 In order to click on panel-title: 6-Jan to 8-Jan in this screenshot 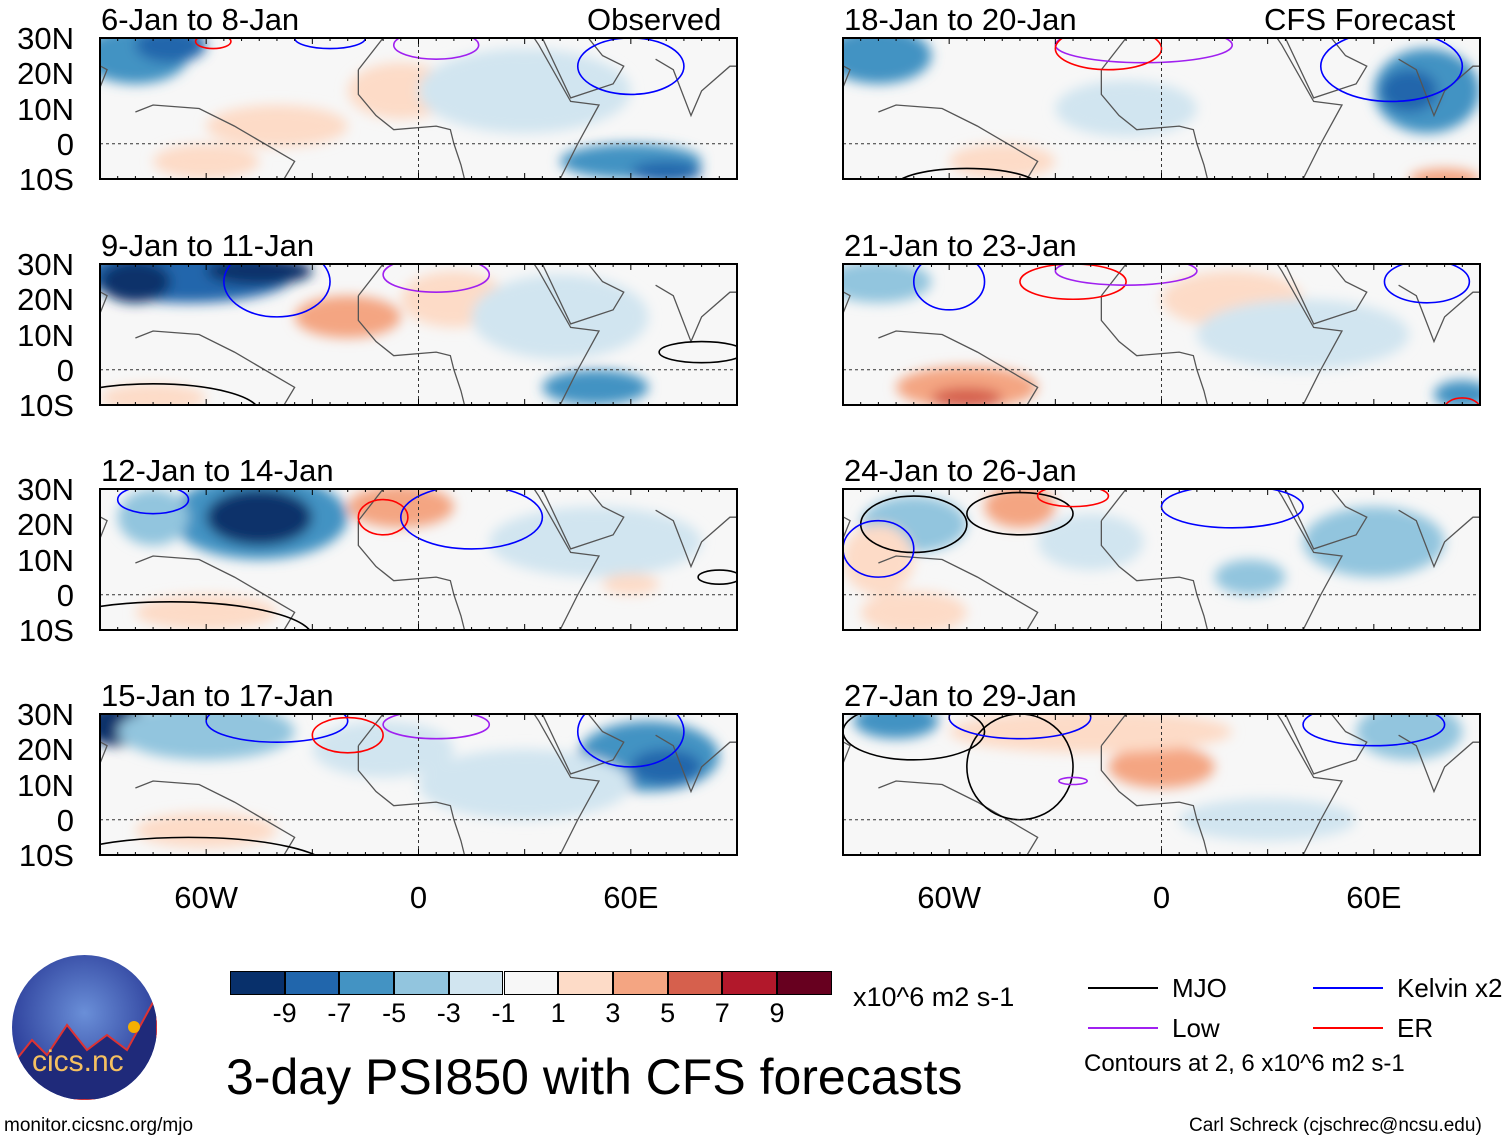, I will do `click(200, 19)`.